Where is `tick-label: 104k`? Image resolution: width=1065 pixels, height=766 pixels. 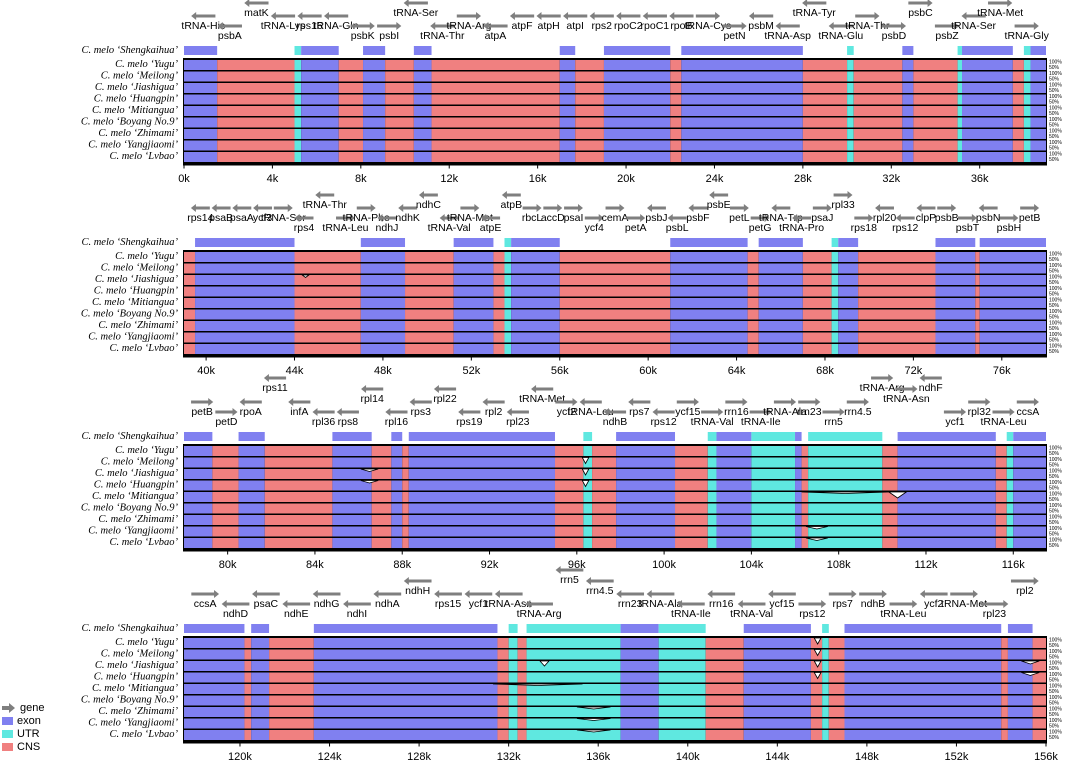
tick-label: 104k is located at coordinates (751, 565).